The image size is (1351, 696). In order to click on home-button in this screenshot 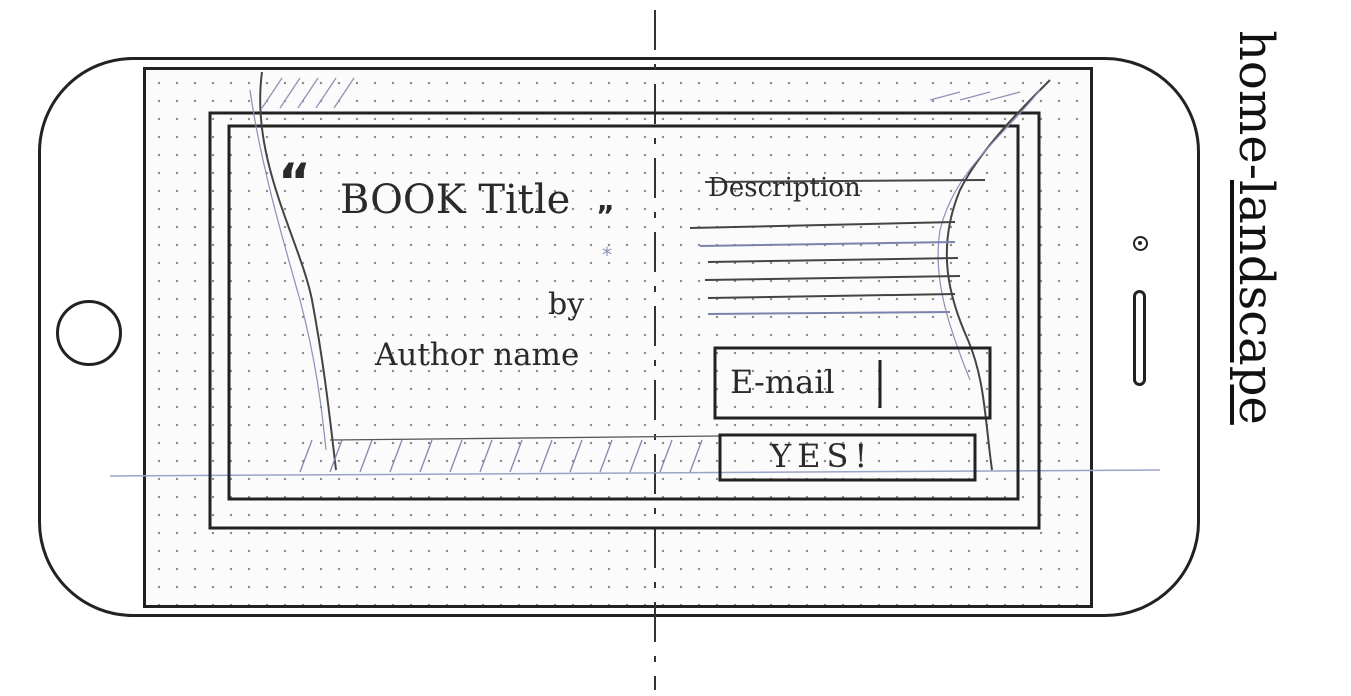, I will do `click(89, 333)`.